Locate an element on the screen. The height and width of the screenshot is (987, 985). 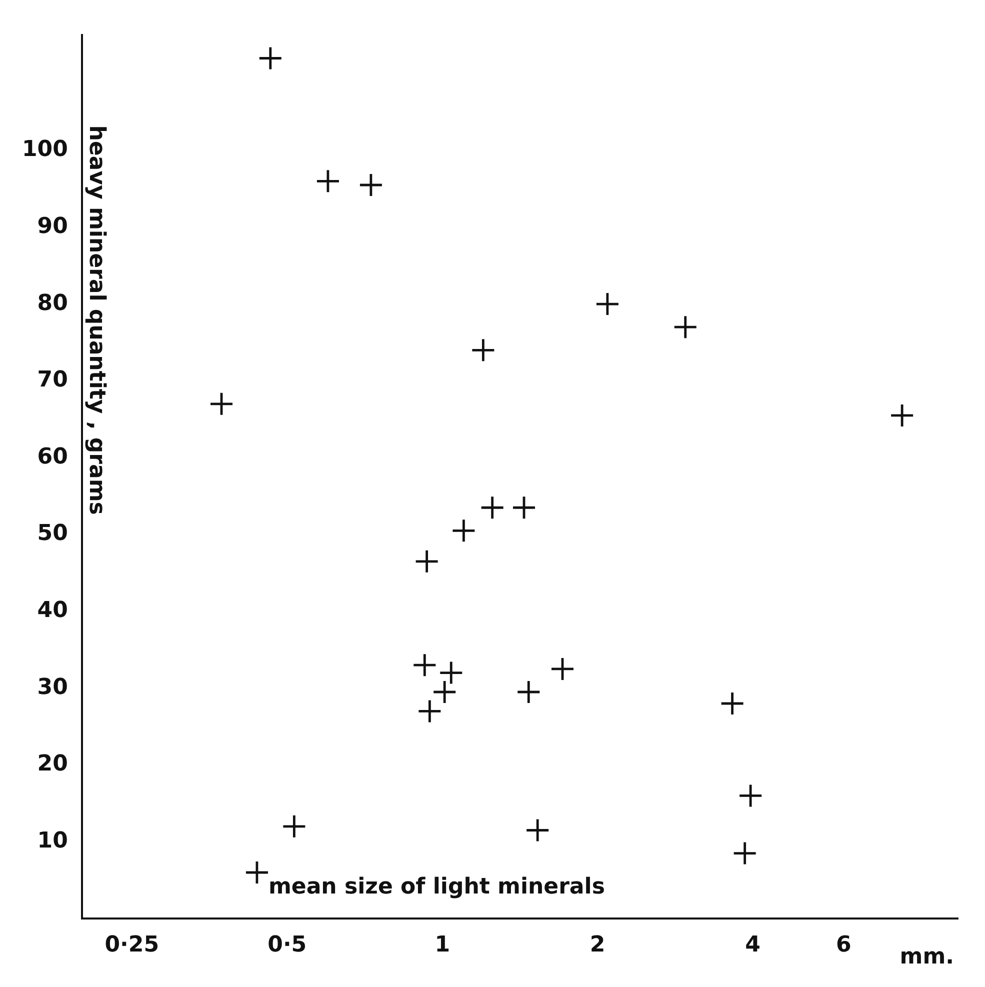
y-tick-label: 30 is located at coordinates (52, 687).